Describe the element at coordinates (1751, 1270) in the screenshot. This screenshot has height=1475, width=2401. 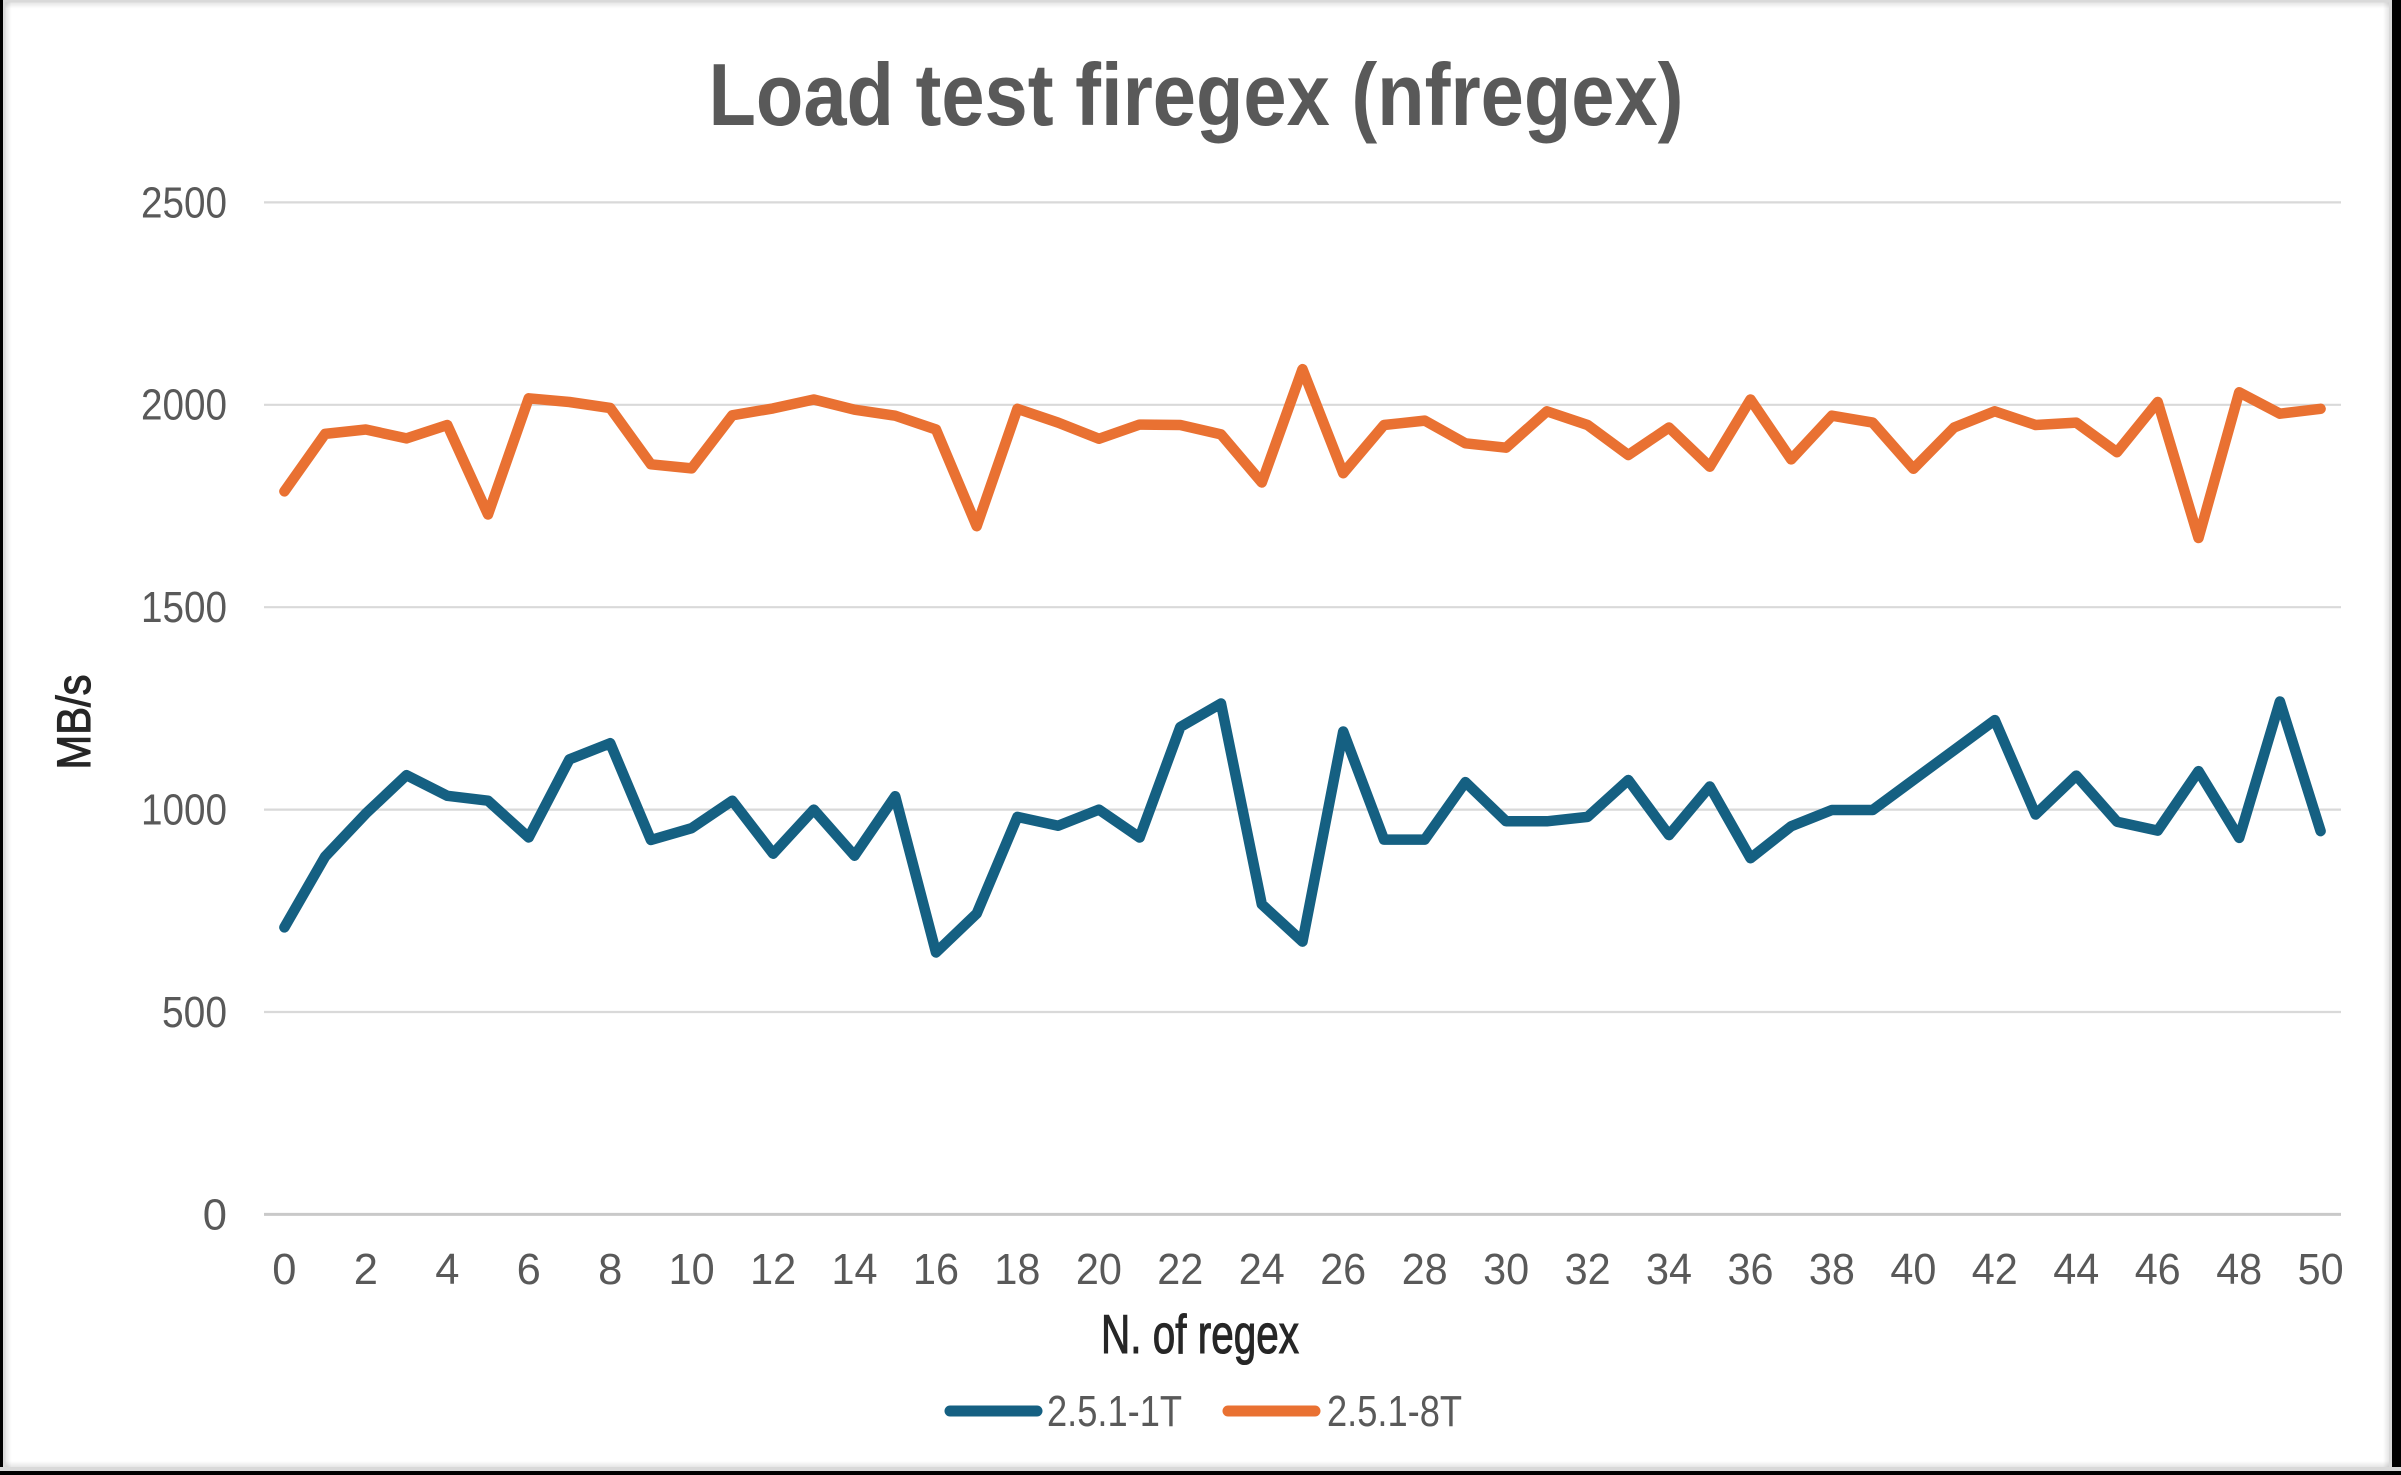
I see `svg-text: 36` at that location.